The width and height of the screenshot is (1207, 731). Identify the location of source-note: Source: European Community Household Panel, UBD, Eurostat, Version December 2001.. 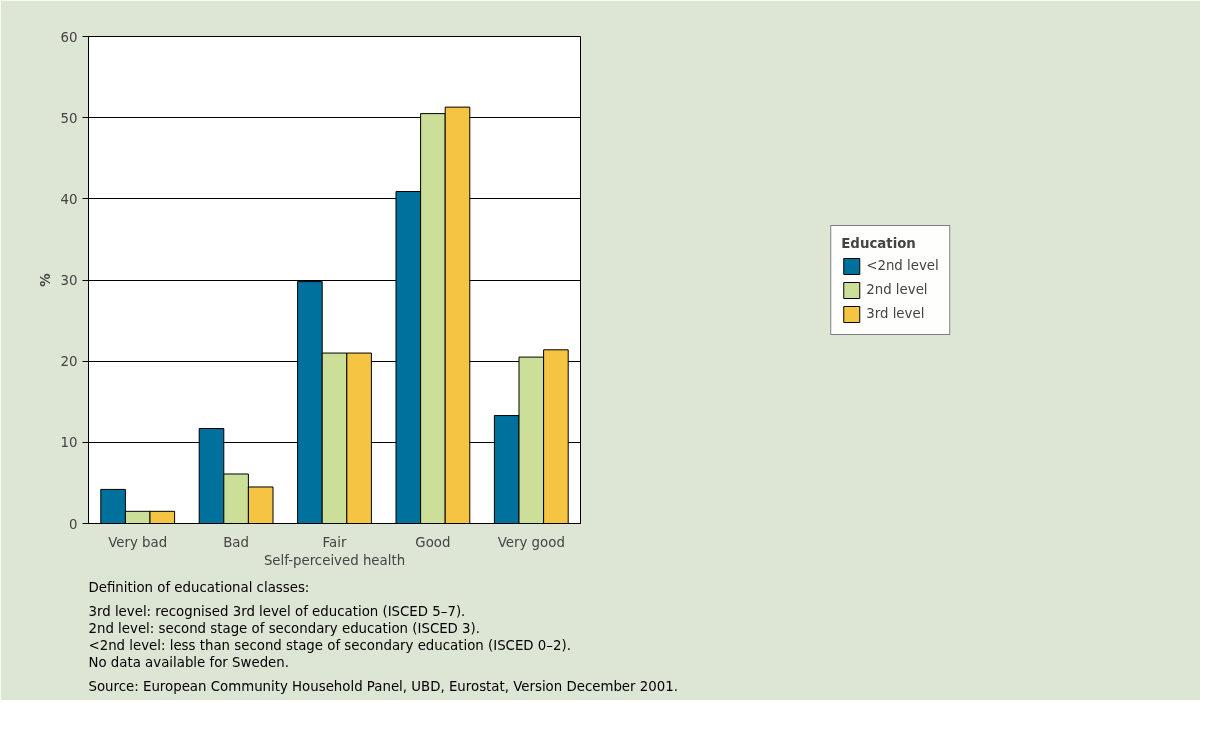
(383, 686).